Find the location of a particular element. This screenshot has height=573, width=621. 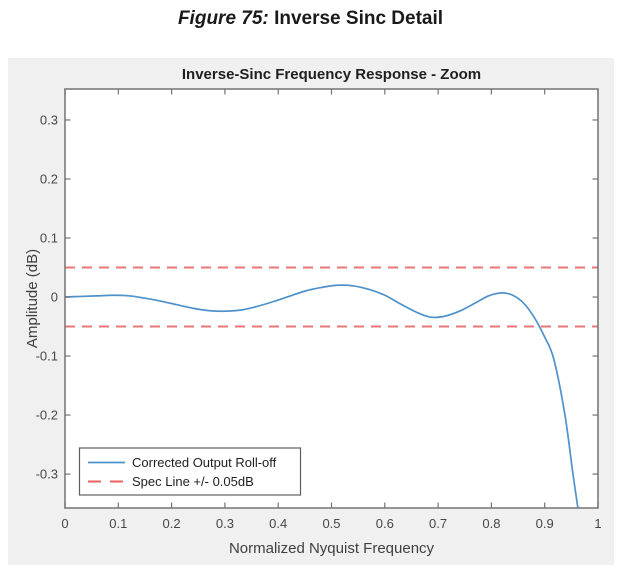

x-tick-label: 0.5 is located at coordinates (331, 523).